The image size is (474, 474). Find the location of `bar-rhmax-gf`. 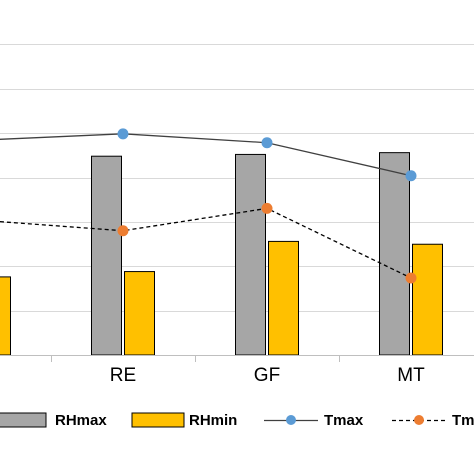

bar-rhmax-gf is located at coordinates (250, 254).